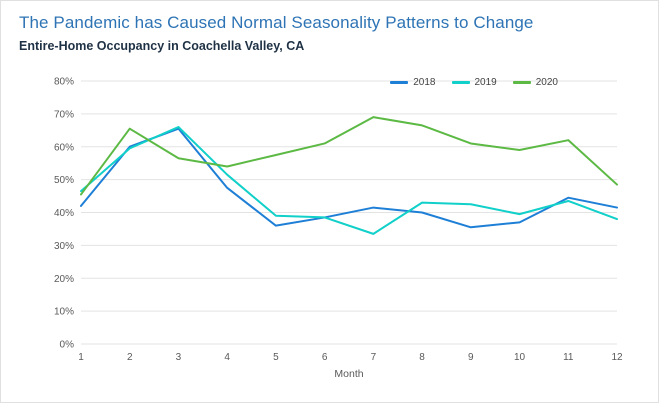  I want to click on chart-legend: 2018 2019 2020, so click(474, 82).